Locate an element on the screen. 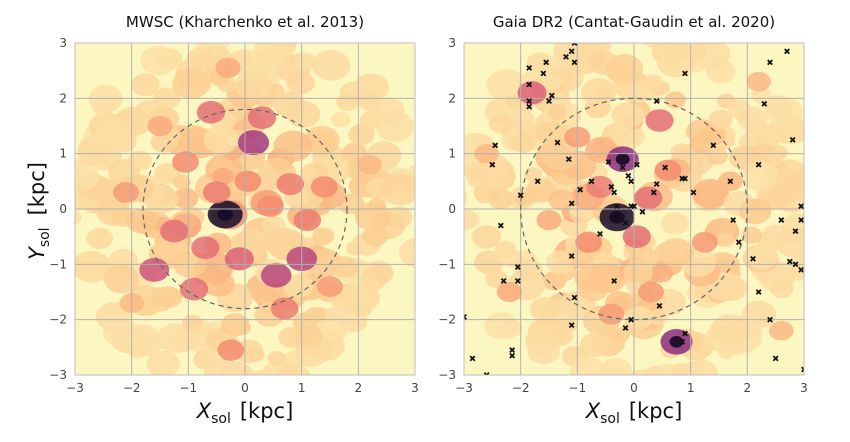 This screenshot has height=442, width=850. y-tick-label: 1 is located at coordinates (452, 154).